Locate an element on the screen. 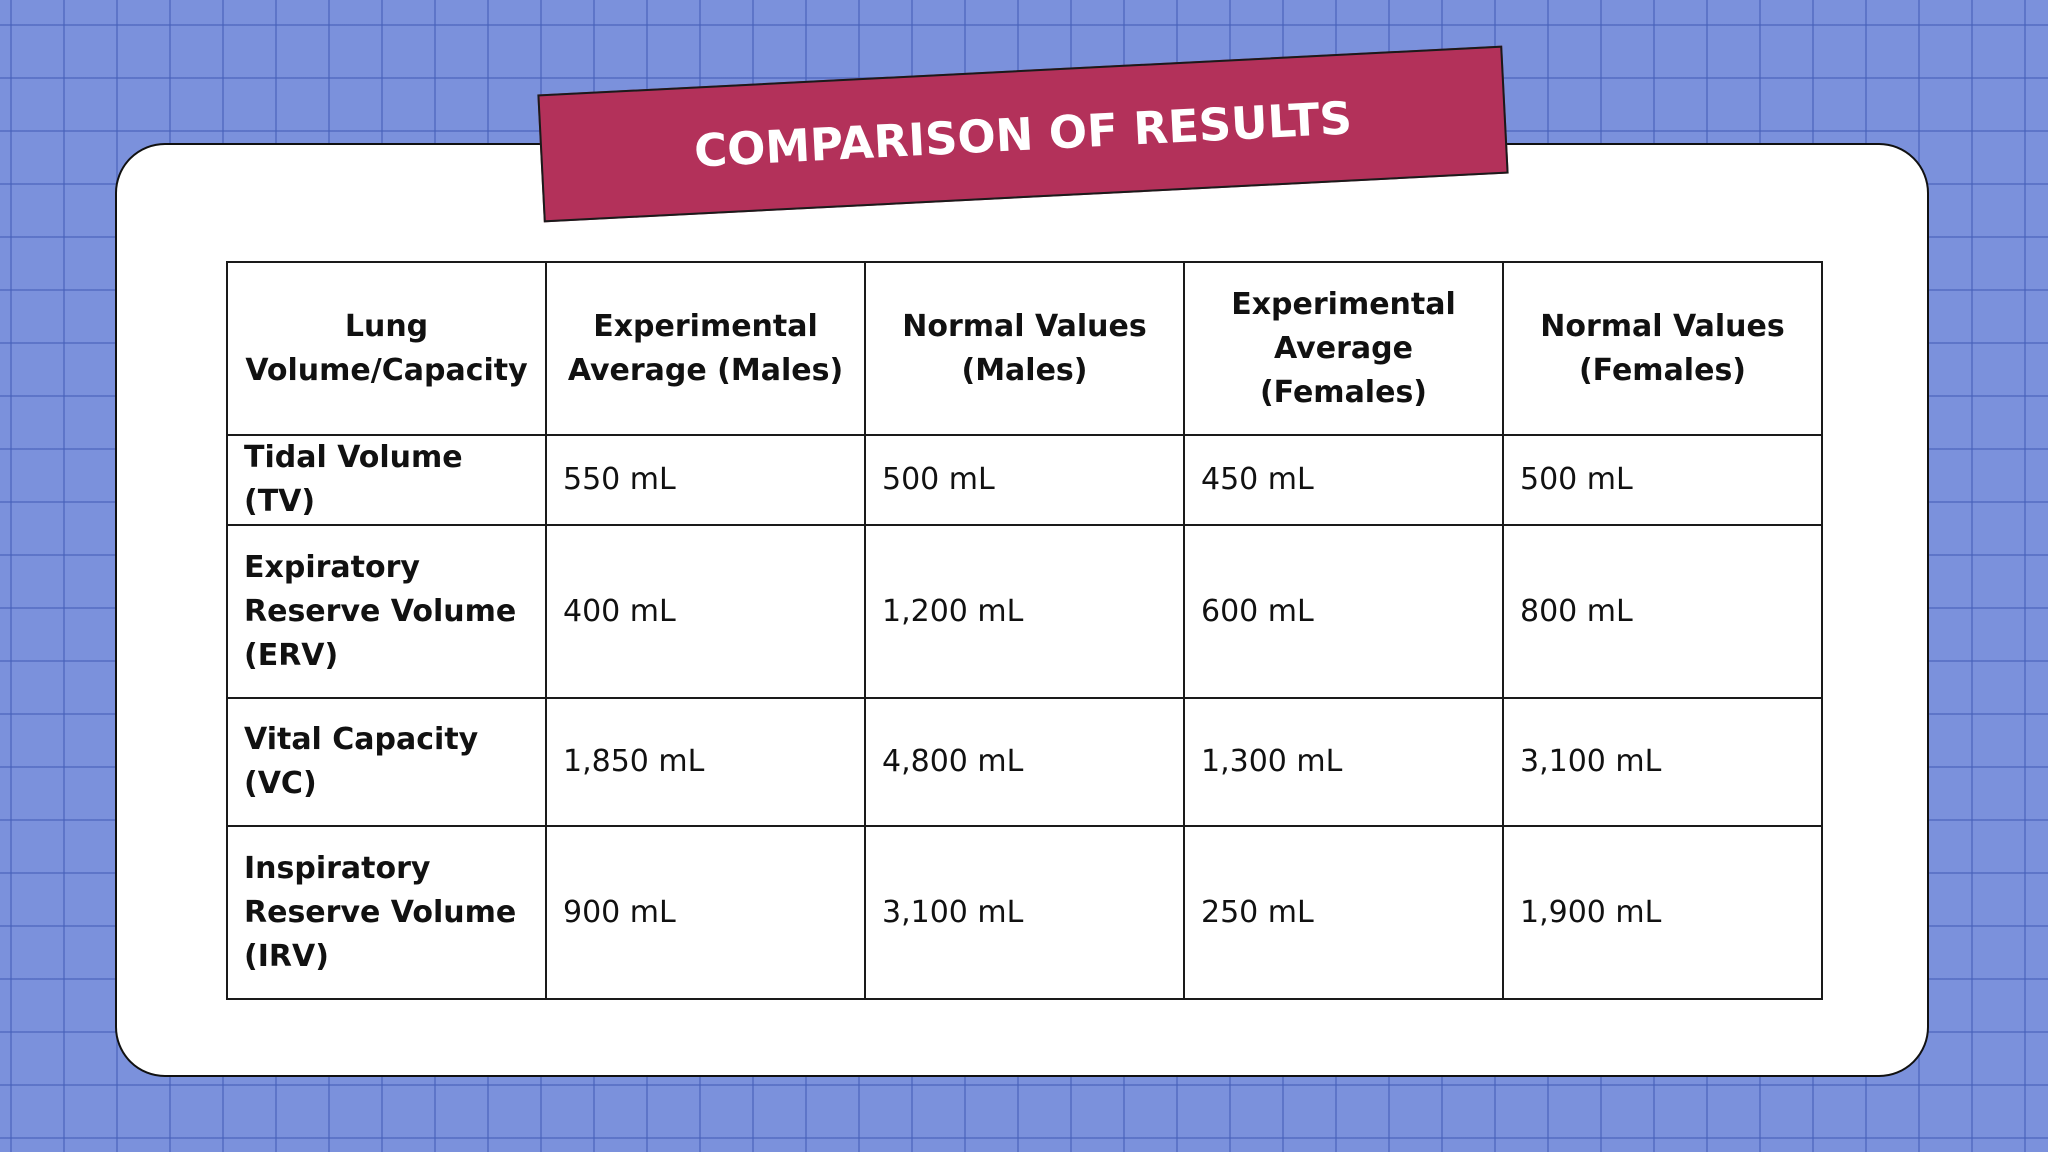 The height and width of the screenshot is (1152, 2048). row-label: Tidal Volume (TV) is located at coordinates (386, 480).